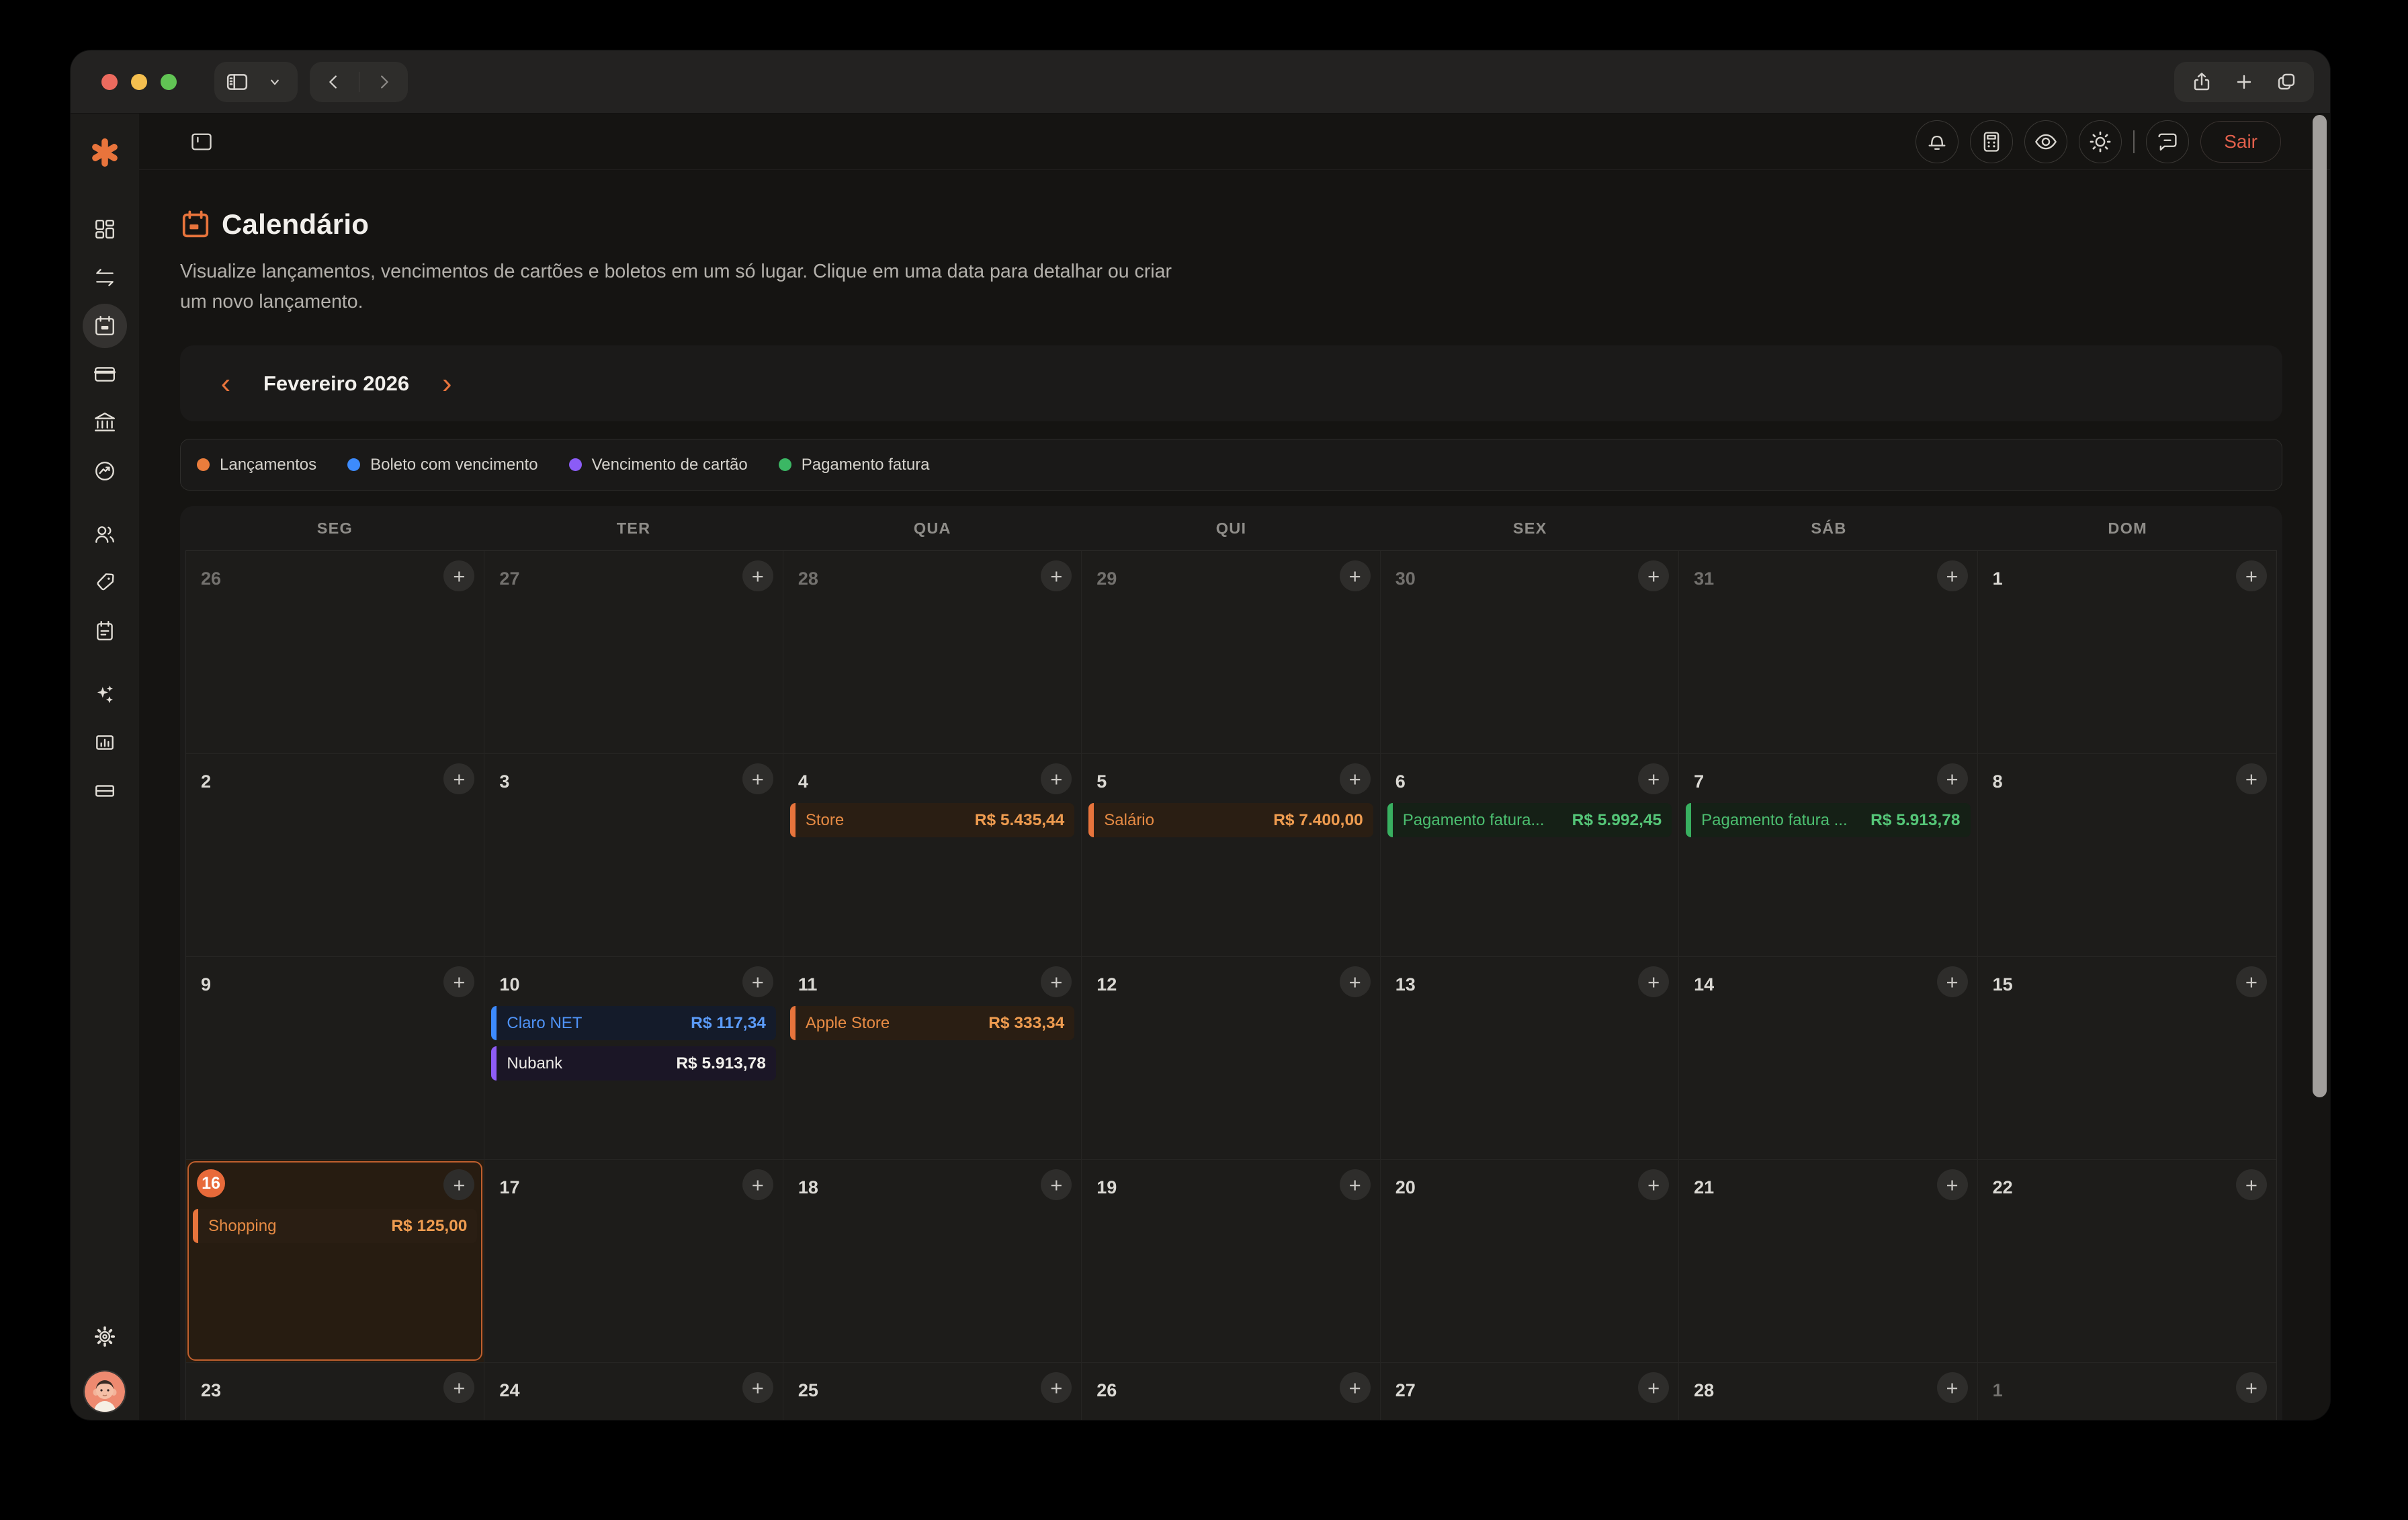 The height and width of the screenshot is (1520, 2408). What do you see at coordinates (2286, 82) in the screenshot?
I see `tab-overview-icon` at bounding box center [2286, 82].